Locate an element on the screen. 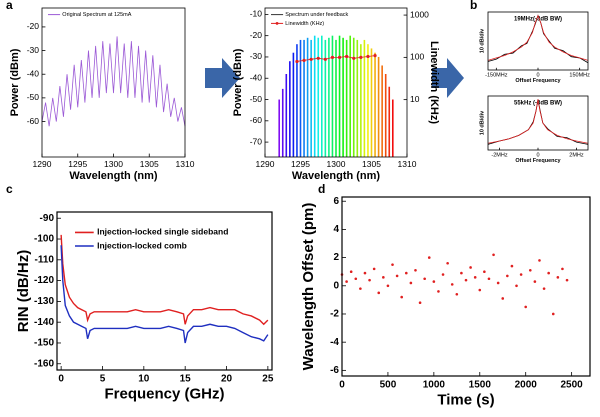  x-tick-label: 2MHz is located at coordinates (576, 155).